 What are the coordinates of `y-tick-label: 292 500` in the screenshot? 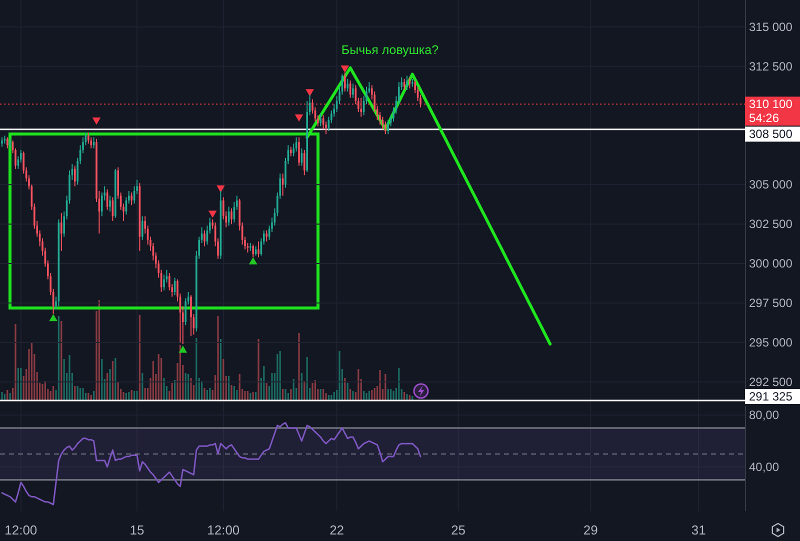 It's located at (771, 381).